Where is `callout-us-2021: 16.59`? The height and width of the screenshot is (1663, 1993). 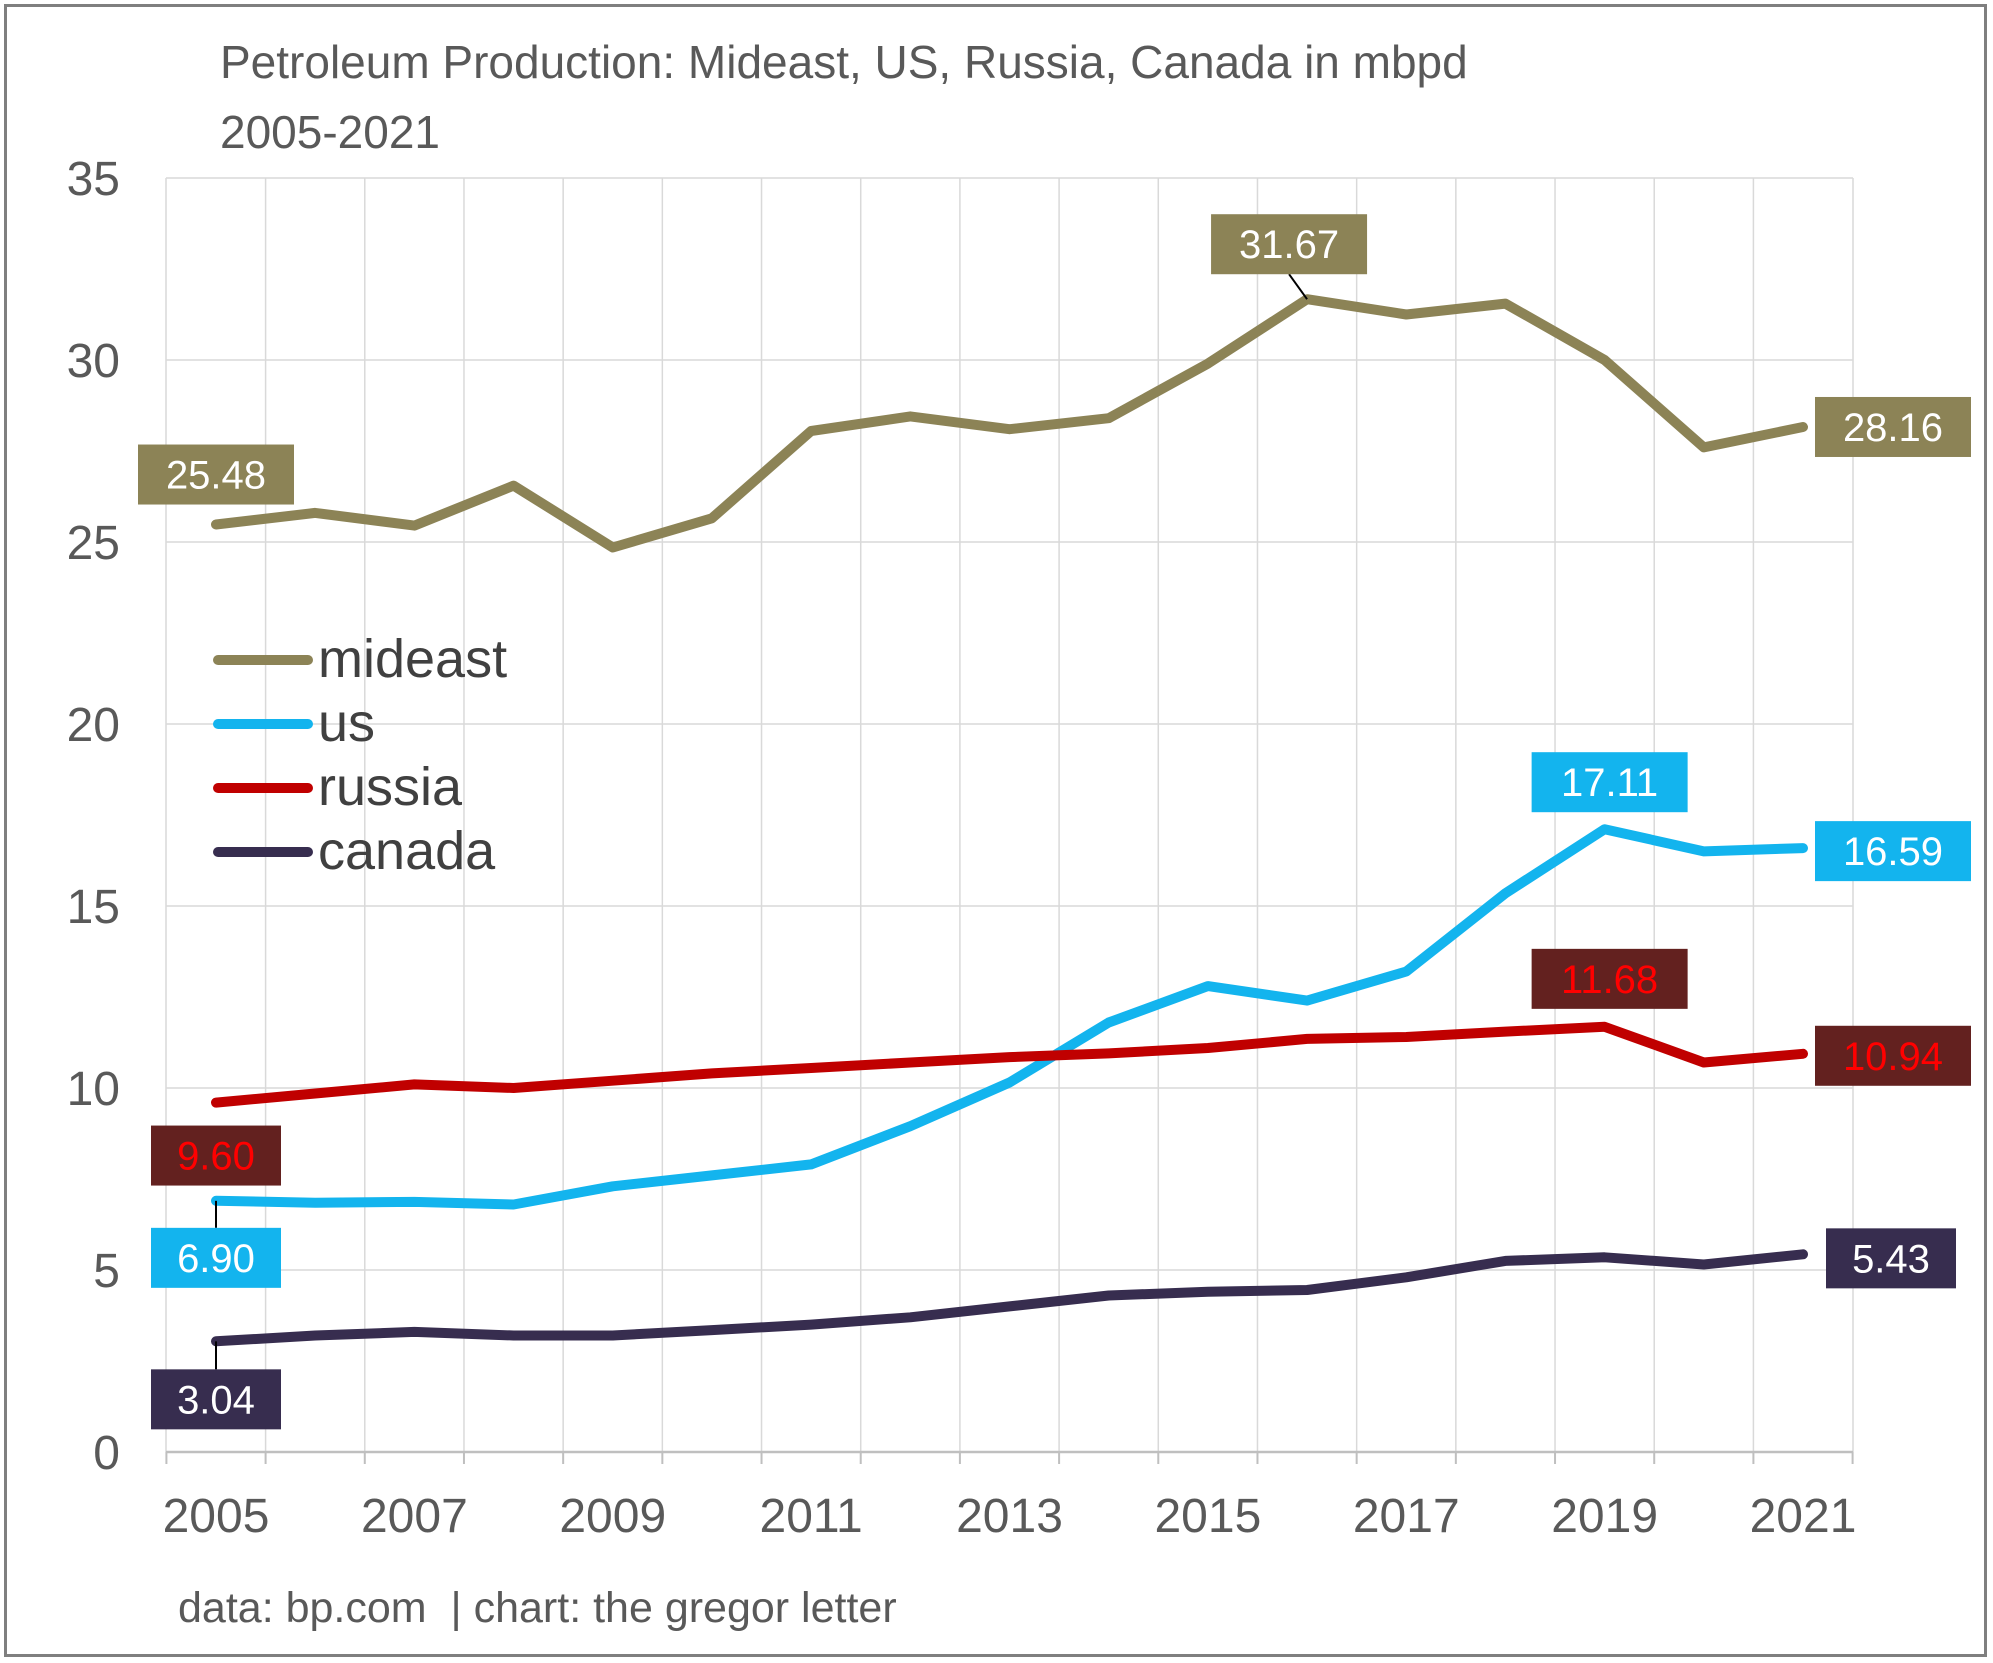 callout-us-2021: 16.59 is located at coordinates (1893, 851).